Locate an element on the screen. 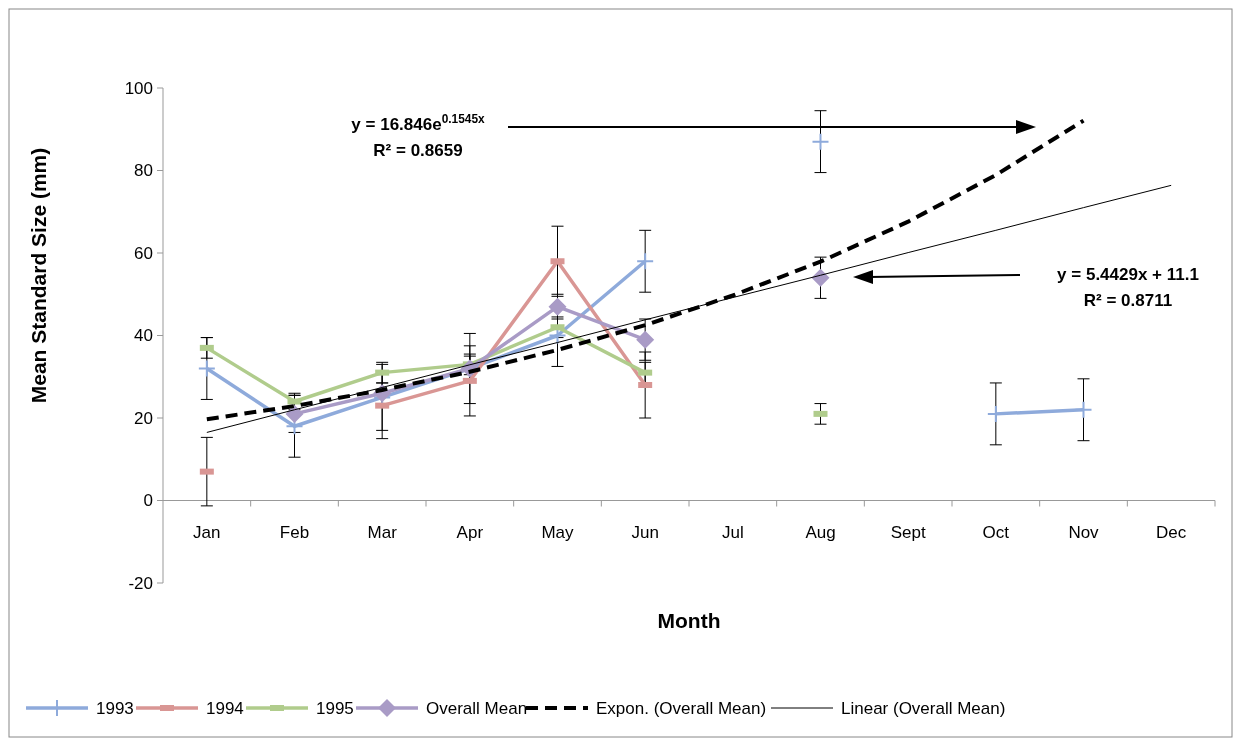 This screenshot has width=1241, height=744. annotation: R² = 0.8711 is located at coordinates (1128, 300).